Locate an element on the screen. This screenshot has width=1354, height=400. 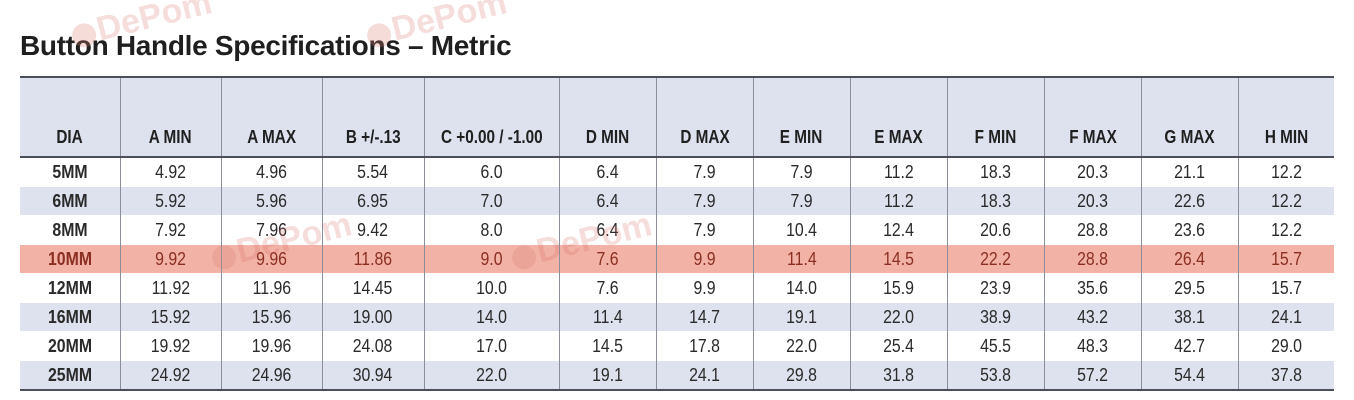
cell-value: 6.95 is located at coordinates (373, 200).